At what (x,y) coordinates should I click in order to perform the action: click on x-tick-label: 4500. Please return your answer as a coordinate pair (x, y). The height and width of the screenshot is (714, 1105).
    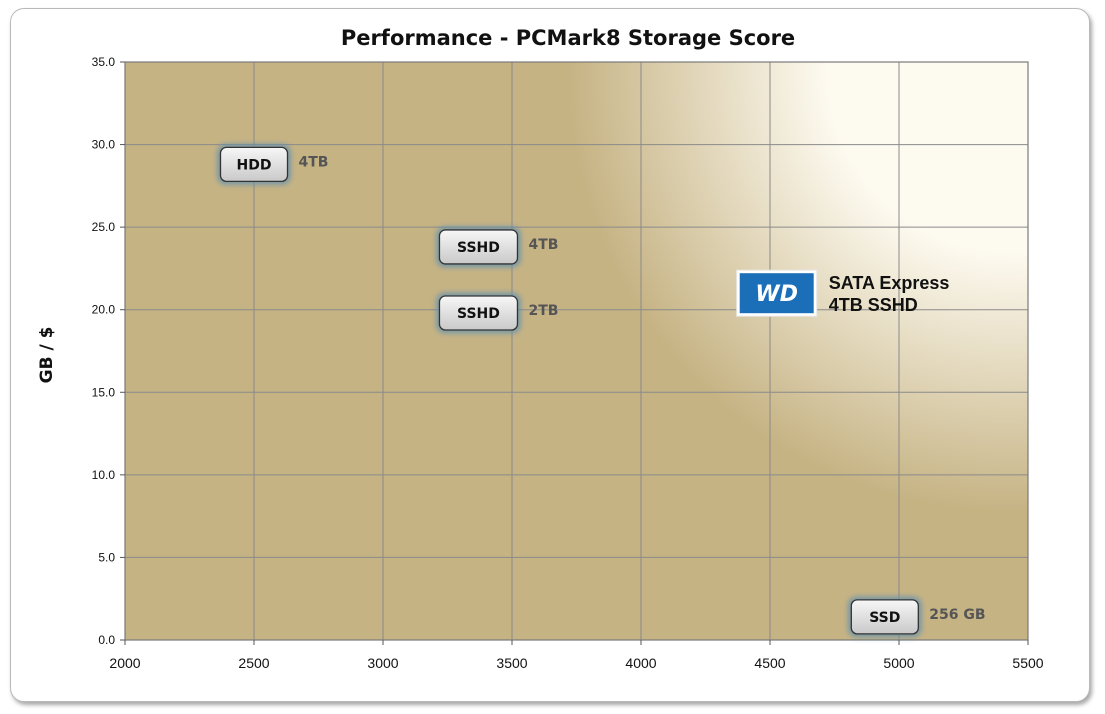
    Looking at the image, I should click on (769, 663).